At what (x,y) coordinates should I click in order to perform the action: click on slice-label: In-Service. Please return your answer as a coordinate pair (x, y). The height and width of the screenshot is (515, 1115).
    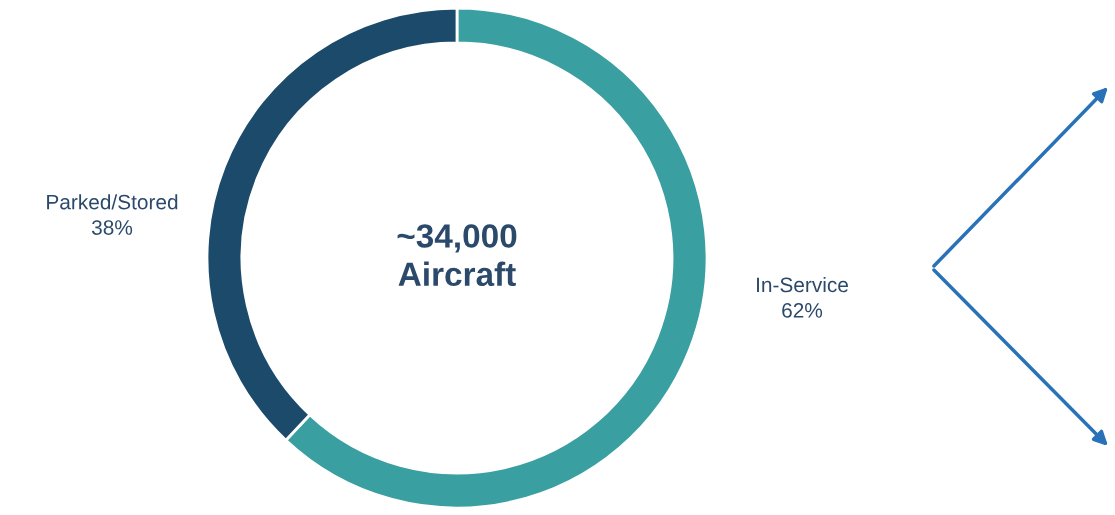
    Looking at the image, I should click on (802, 284).